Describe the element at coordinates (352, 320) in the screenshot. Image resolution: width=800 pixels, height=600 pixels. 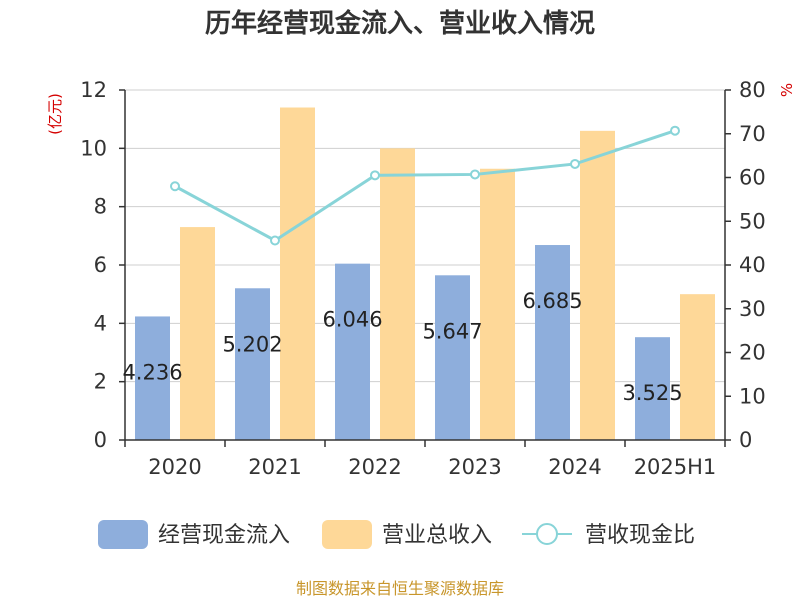
I see `data-label: 6.046` at that location.